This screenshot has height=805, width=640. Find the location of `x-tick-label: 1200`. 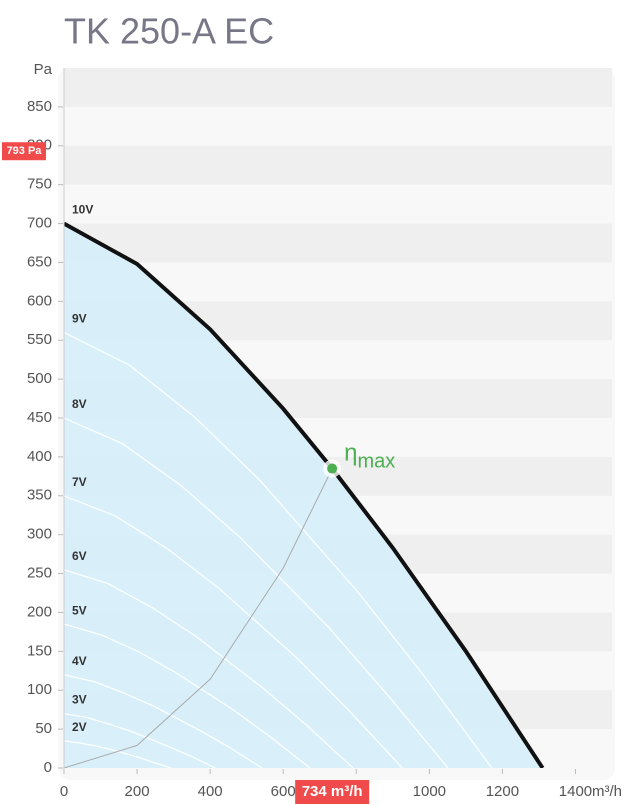

x-tick-label: 1200 is located at coordinates (502, 791).